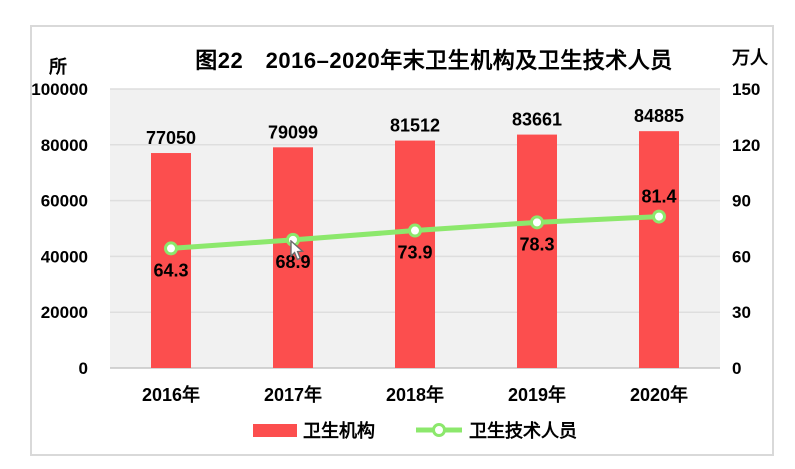 This screenshot has width=795, height=469. I want to click on legend-item-personnel: 卫生技术人员, so click(496, 430).